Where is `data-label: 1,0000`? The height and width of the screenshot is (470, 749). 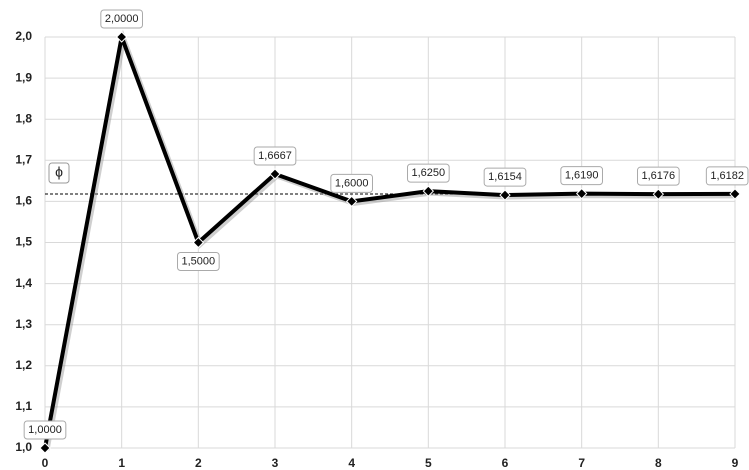
data-label: 1,0000 is located at coordinates (45, 430).